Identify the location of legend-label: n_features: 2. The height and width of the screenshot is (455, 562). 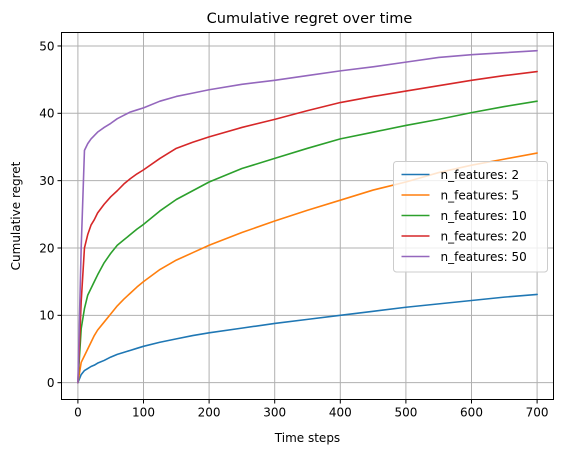
(480, 175).